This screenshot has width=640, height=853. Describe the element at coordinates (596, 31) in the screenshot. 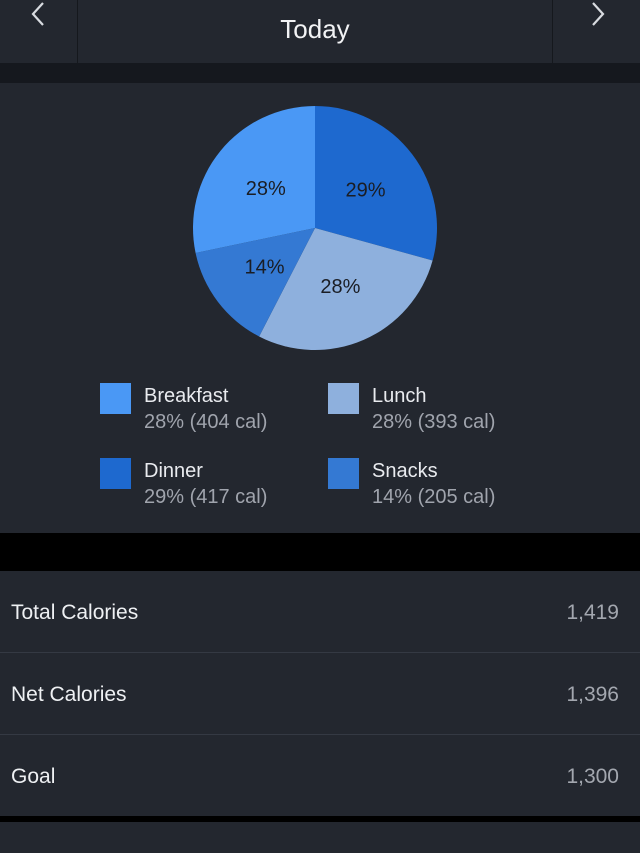

I see `next-day-button` at that location.